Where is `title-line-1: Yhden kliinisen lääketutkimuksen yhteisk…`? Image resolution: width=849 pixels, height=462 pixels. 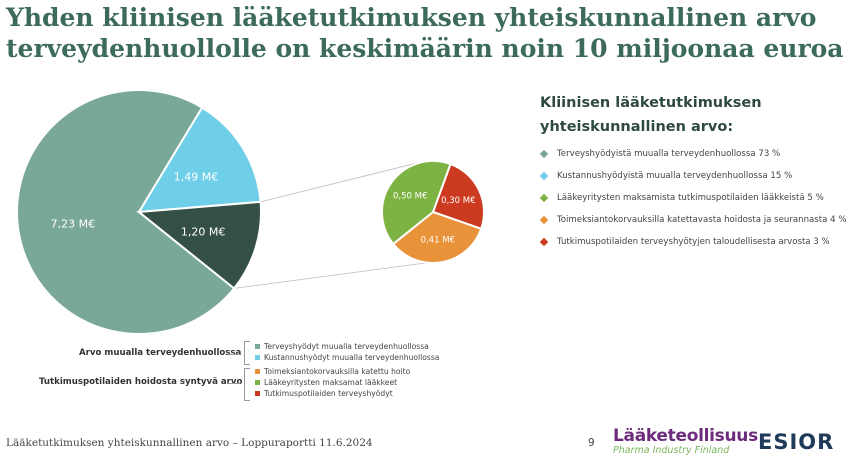 title-line-1: Yhden kliinisen lääketutkimuksen yhteisk… is located at coordinates (411, 17).